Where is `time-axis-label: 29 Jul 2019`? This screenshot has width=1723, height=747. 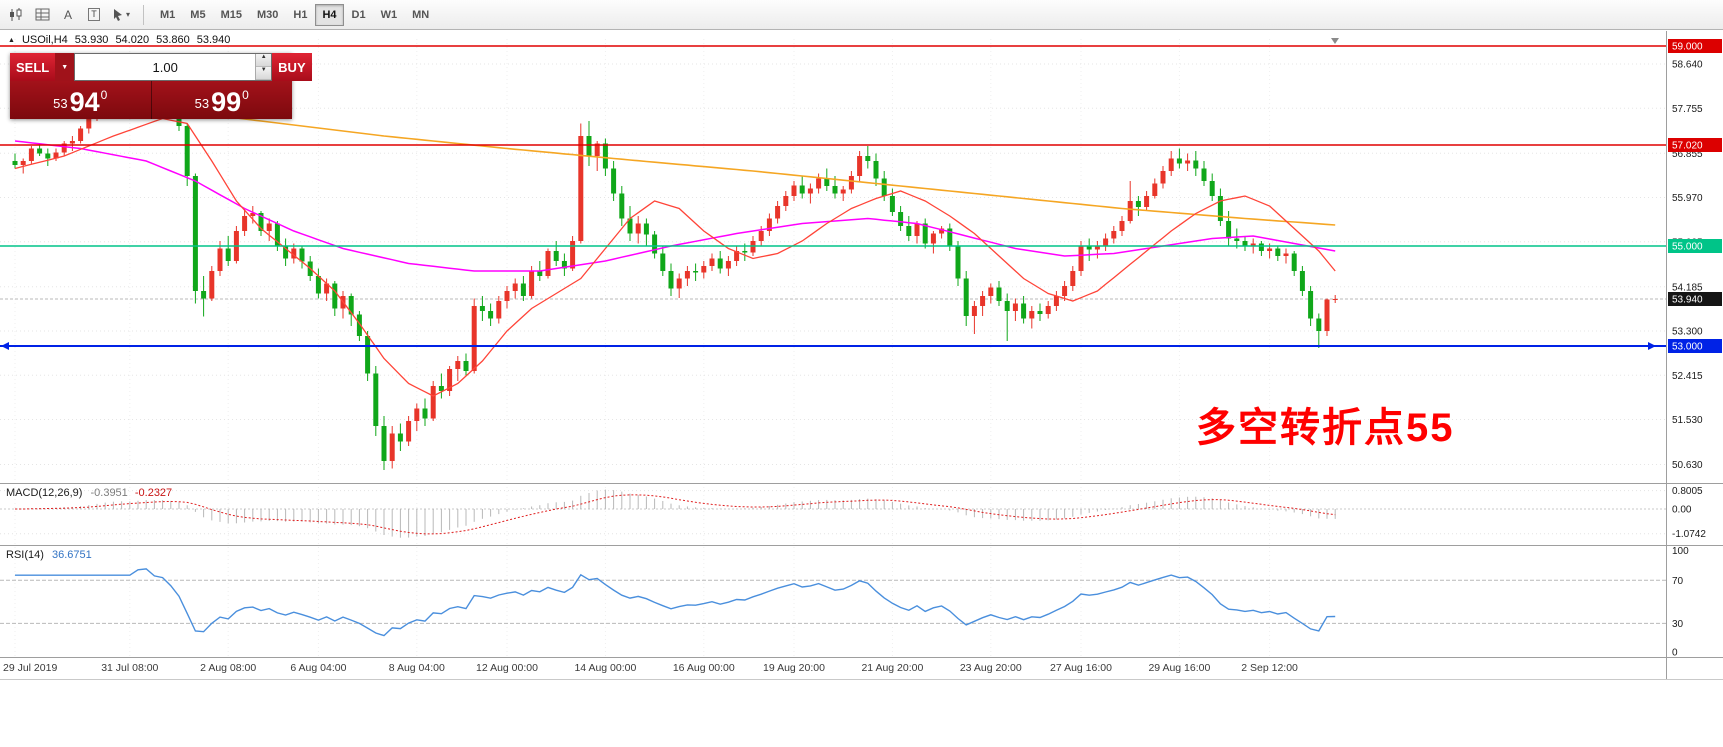
time-axis-label: 29 Jul 2019 is located at coordinates (30, 668).